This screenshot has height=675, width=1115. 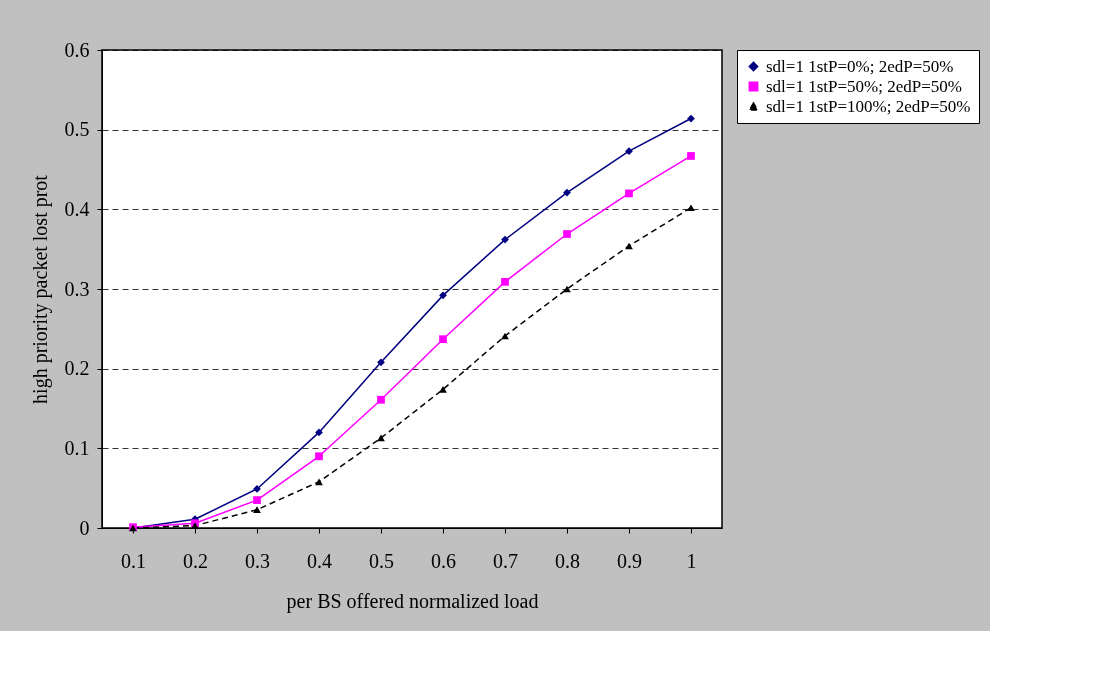 What do you see at coordinates (40, 289) in the screenshot?
I see `y-axis-title: high priority packet lost prot` at bounding box center [40, 289].